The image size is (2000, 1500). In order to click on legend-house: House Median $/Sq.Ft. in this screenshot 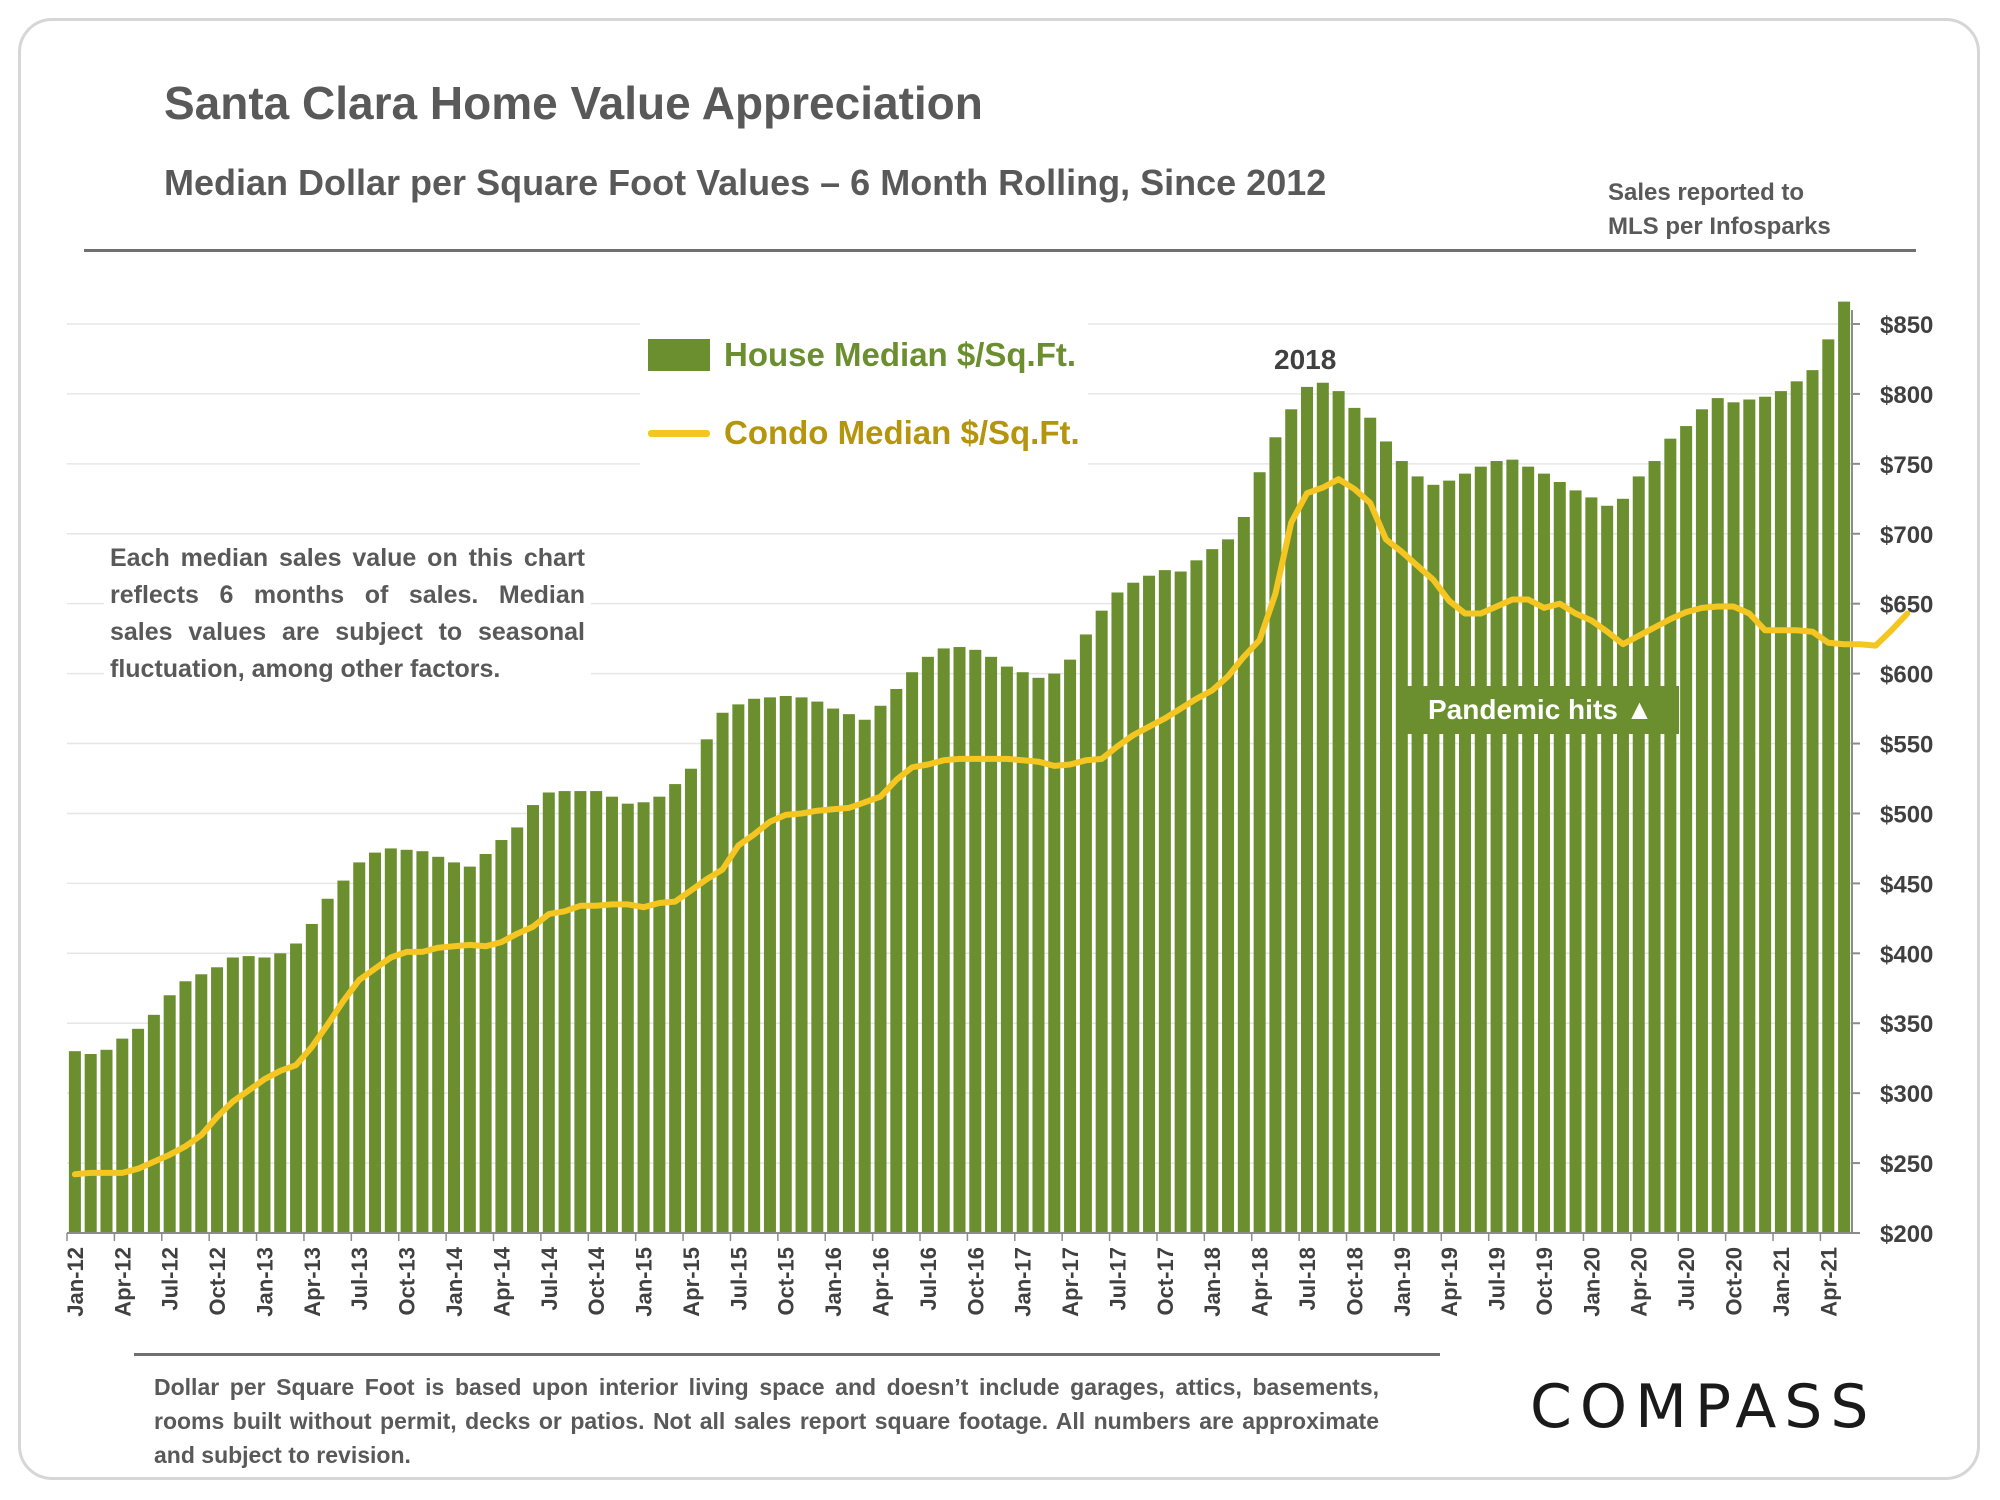, I will do `click(864, 355)`.